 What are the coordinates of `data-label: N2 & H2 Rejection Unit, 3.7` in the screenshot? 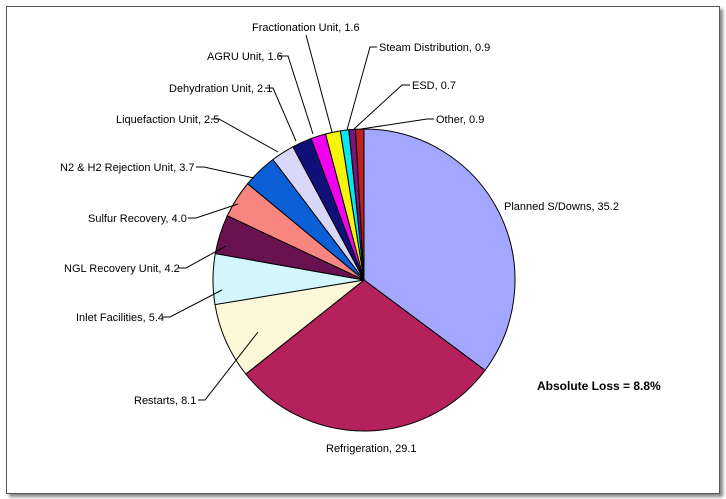 It's located at (127, 168).